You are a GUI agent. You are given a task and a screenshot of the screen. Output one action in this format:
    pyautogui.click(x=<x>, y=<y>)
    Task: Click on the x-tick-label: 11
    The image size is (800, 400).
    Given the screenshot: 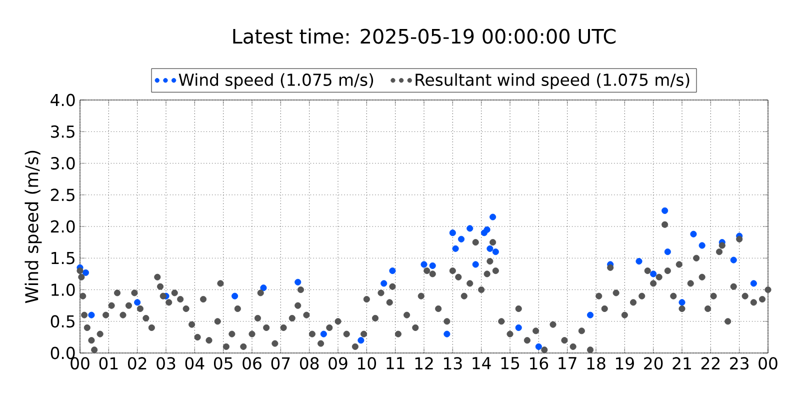 What is the action you would take?
    pyautogui.click(x=395, y=363)
    